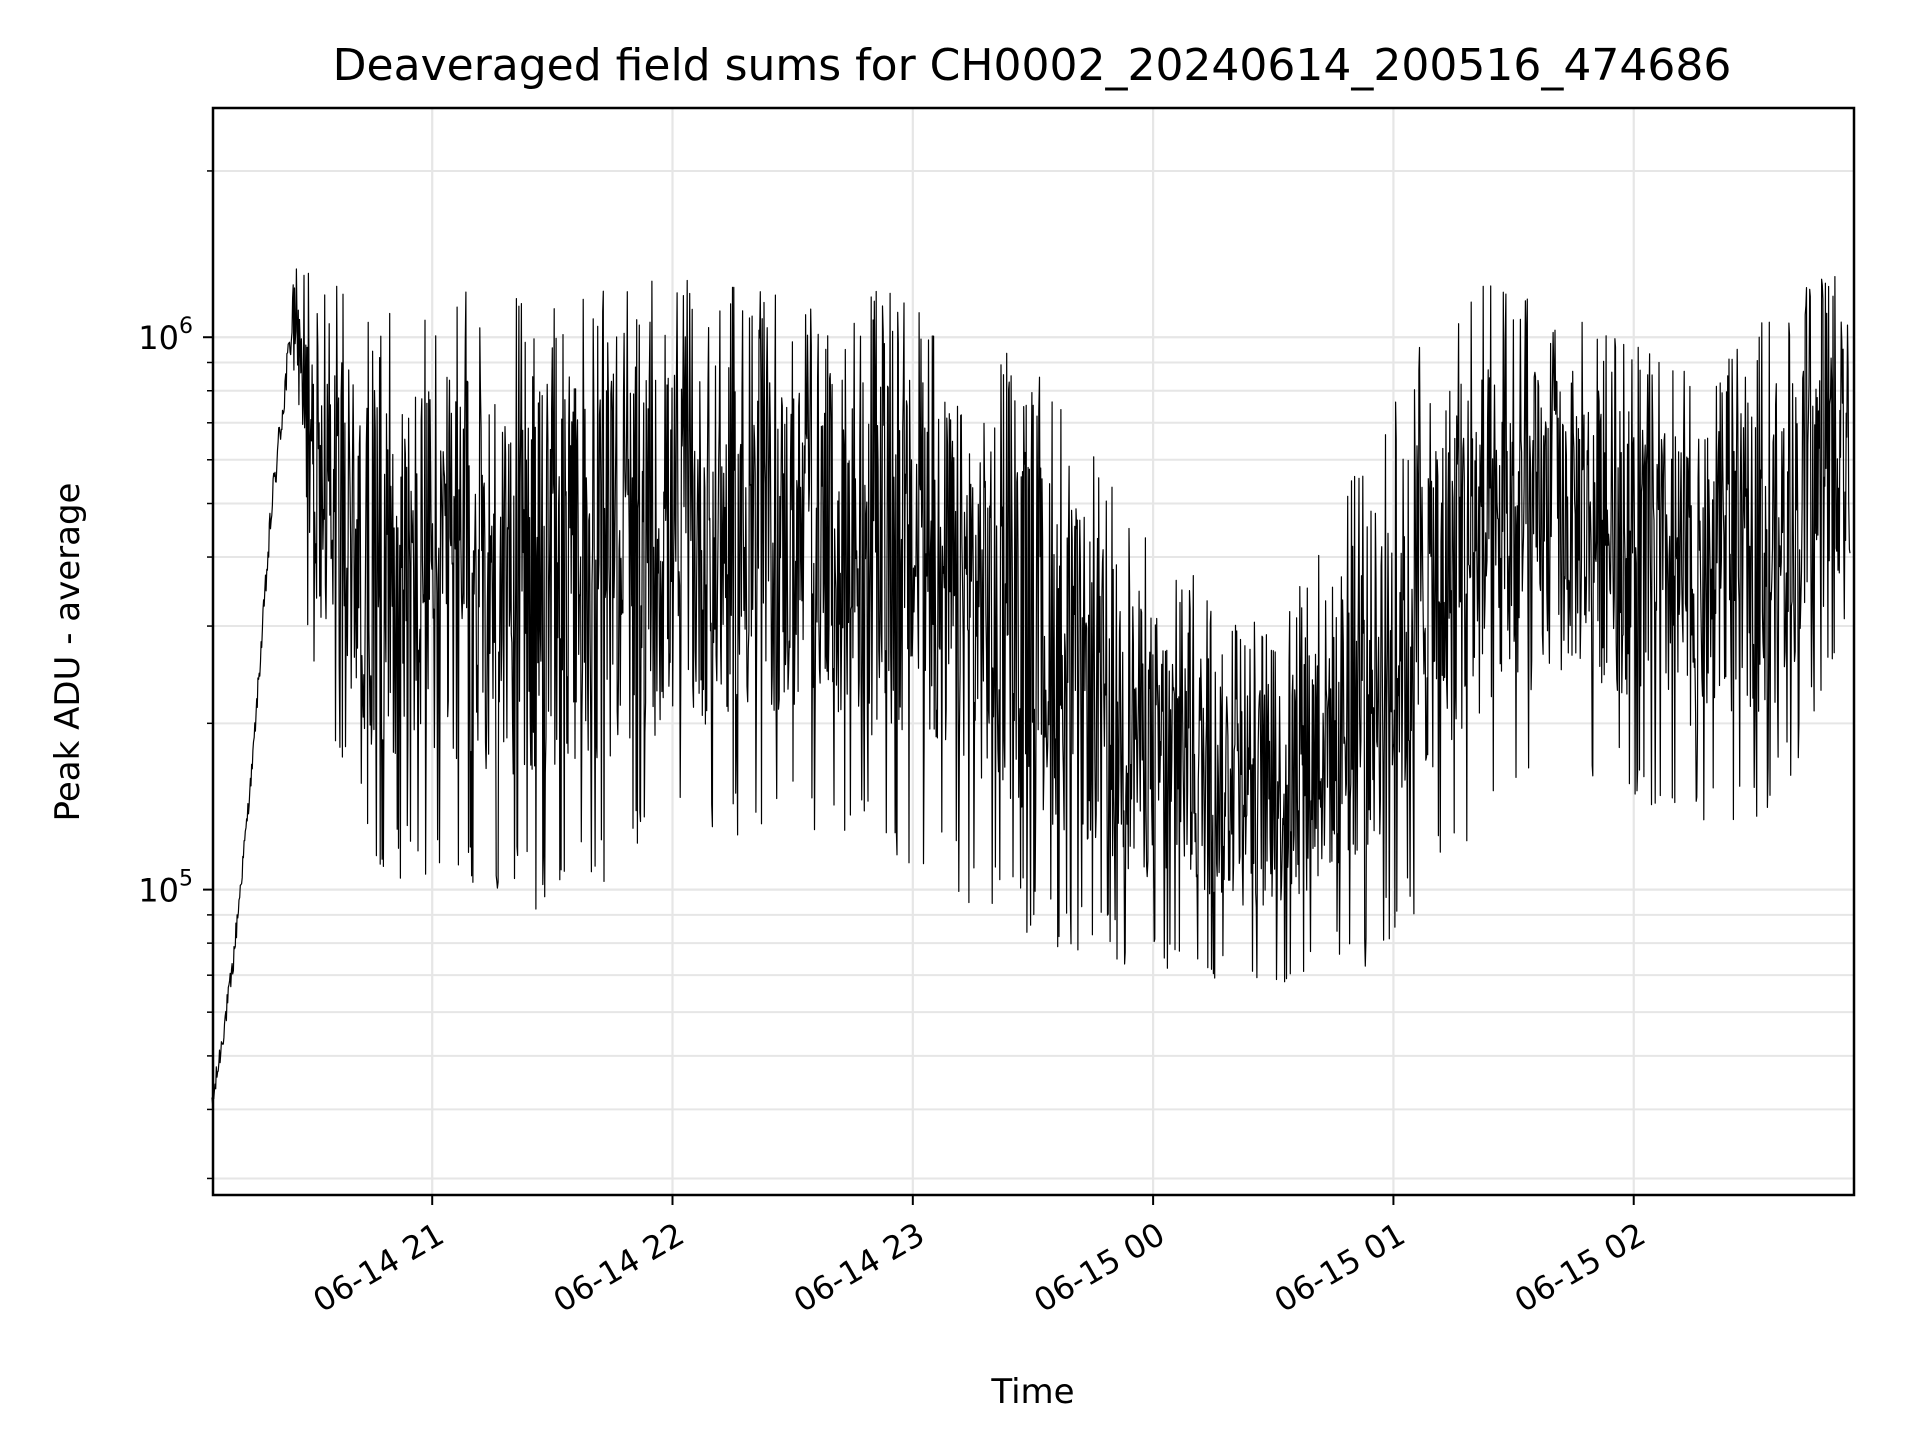  What do you see at coordinates (1100, 1267) in the screenshot?
I see `x-tick-label: 06-15 00` at bounding box center [1100, 1267].